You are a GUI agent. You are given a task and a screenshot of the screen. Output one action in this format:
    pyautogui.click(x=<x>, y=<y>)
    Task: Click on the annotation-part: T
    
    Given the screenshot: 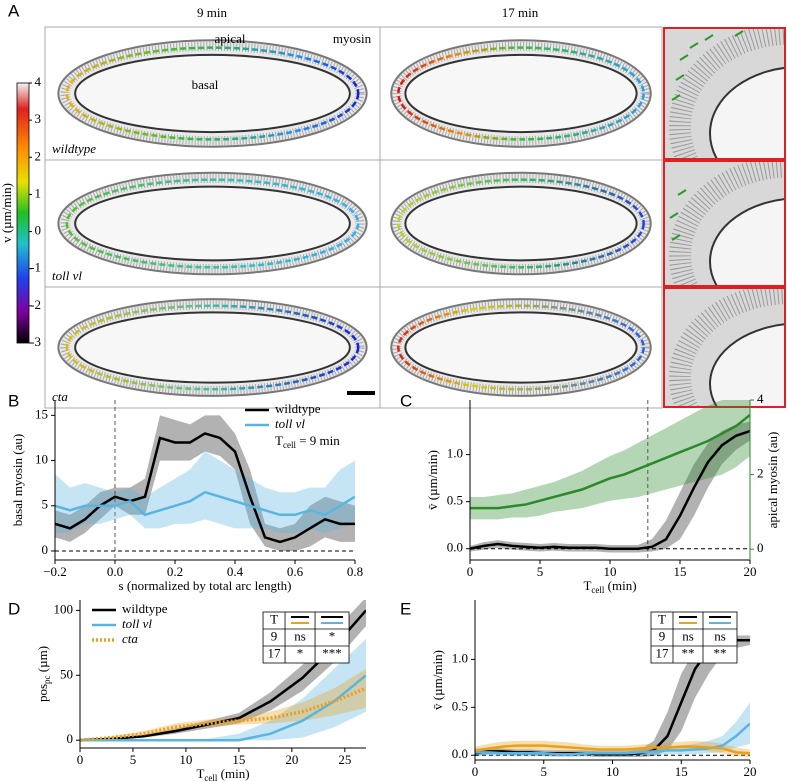 What is the action you would take?
    pyautogui.click(x=279, y=440)
    